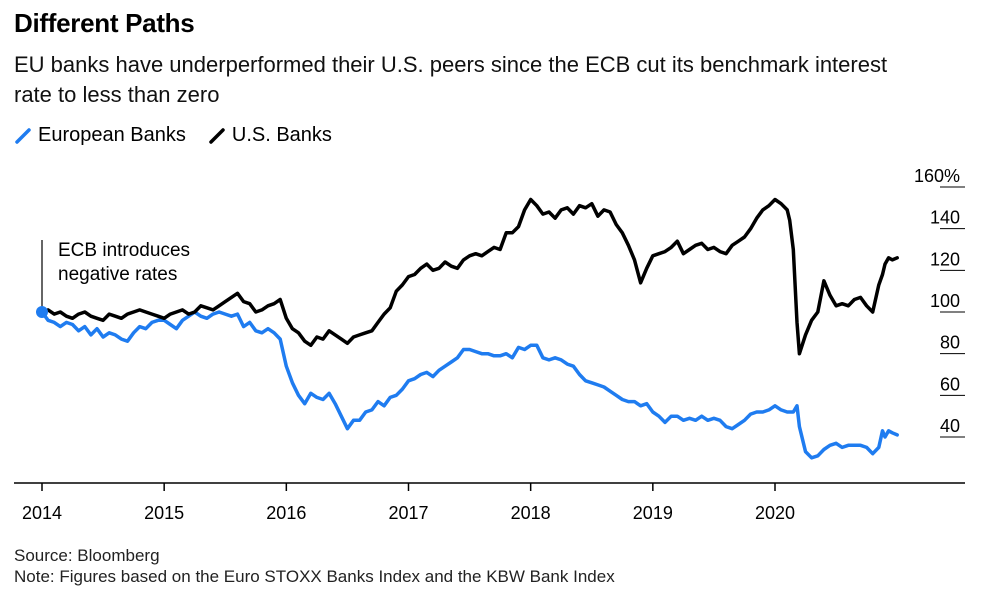 Image resolution: width=1000 pixels, height=598 pixels. Describe the element at coordinates (164, 513) in the screenshot. I see `x-tick-label: 2015` at that location.